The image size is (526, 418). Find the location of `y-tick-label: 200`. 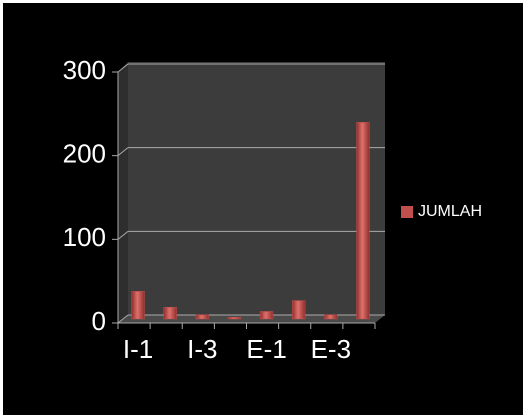

y-tick-label: 200 is located at coordinates (84, 154).